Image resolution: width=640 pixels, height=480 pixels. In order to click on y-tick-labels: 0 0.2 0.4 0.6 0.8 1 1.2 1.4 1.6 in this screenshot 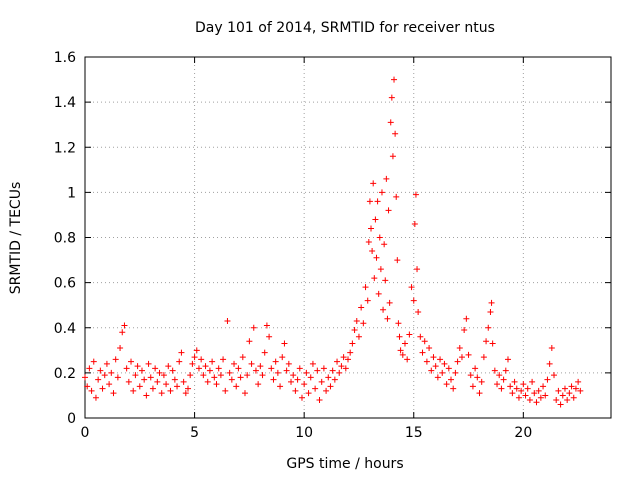, I will do `click(65, 238)`.